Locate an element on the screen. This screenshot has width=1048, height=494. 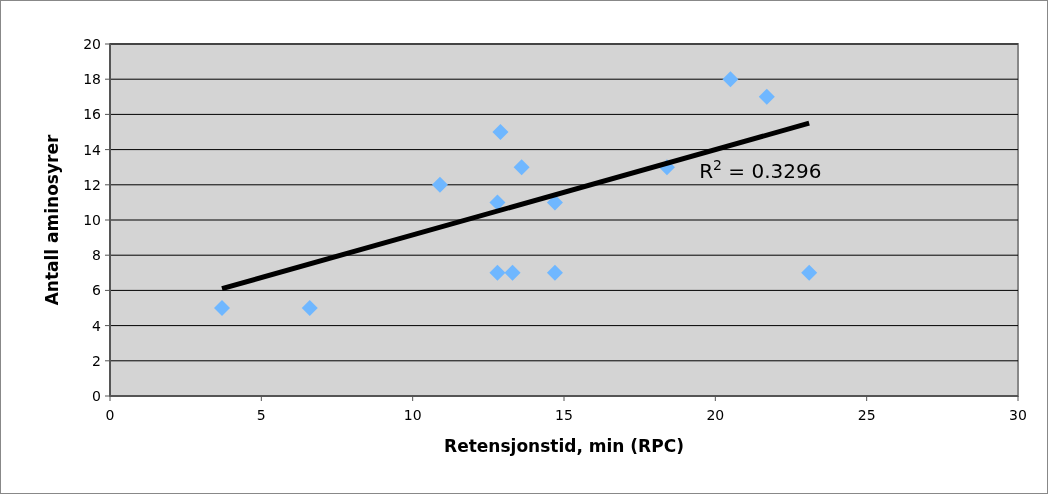
x-tick-label: 25 is located at coordinates (866, 415).